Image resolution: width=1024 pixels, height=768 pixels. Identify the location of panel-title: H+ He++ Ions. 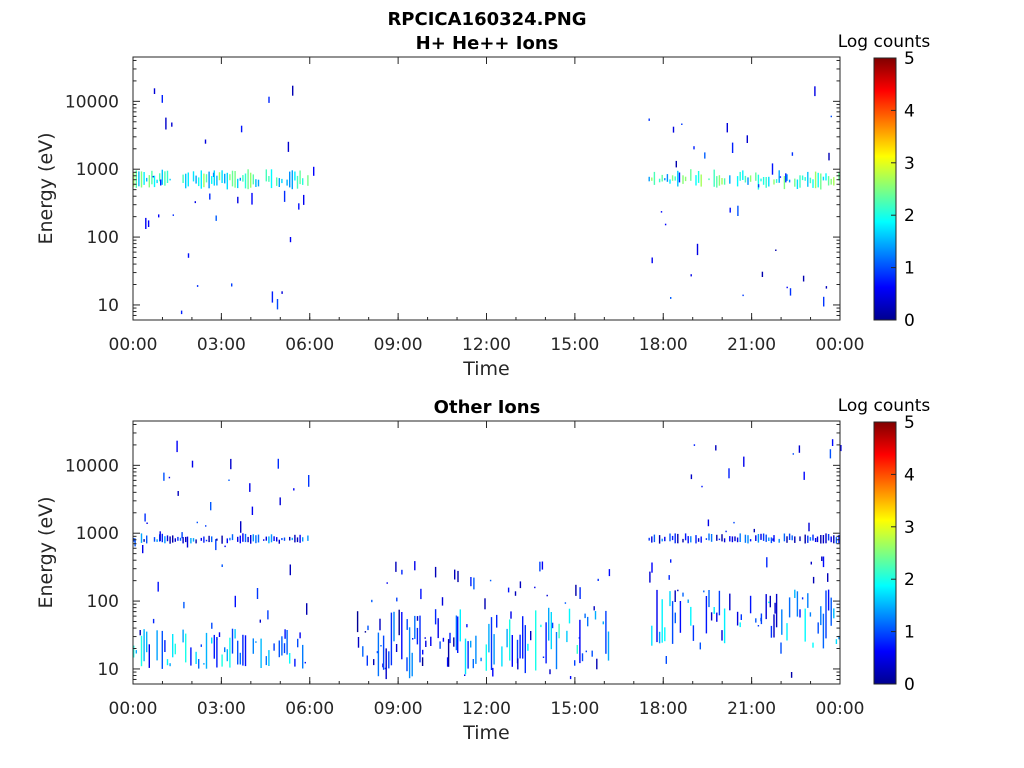
(487, 43).